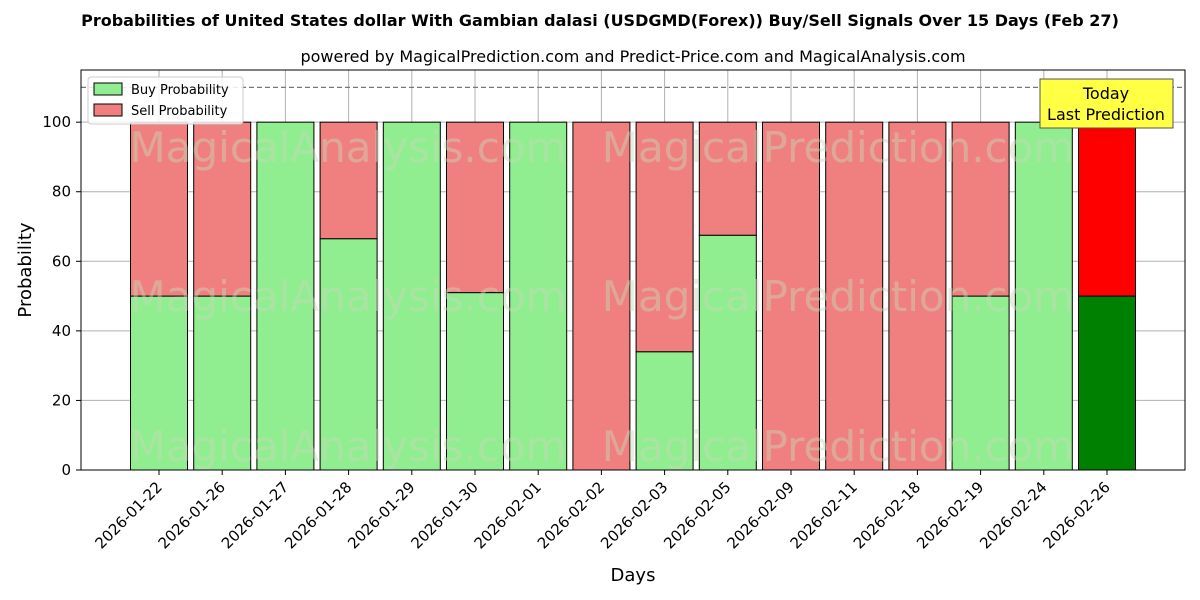  Describe the element at coordinates (61, 331) in the screenshot. I see `y-tick-label: 40` at that location.